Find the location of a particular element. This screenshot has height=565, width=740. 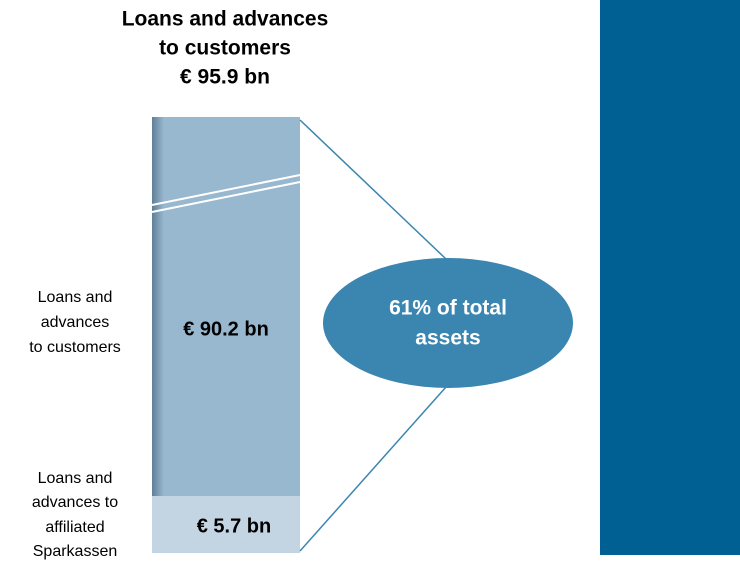

segment-label: to customers is located at coordinates (75, 347).